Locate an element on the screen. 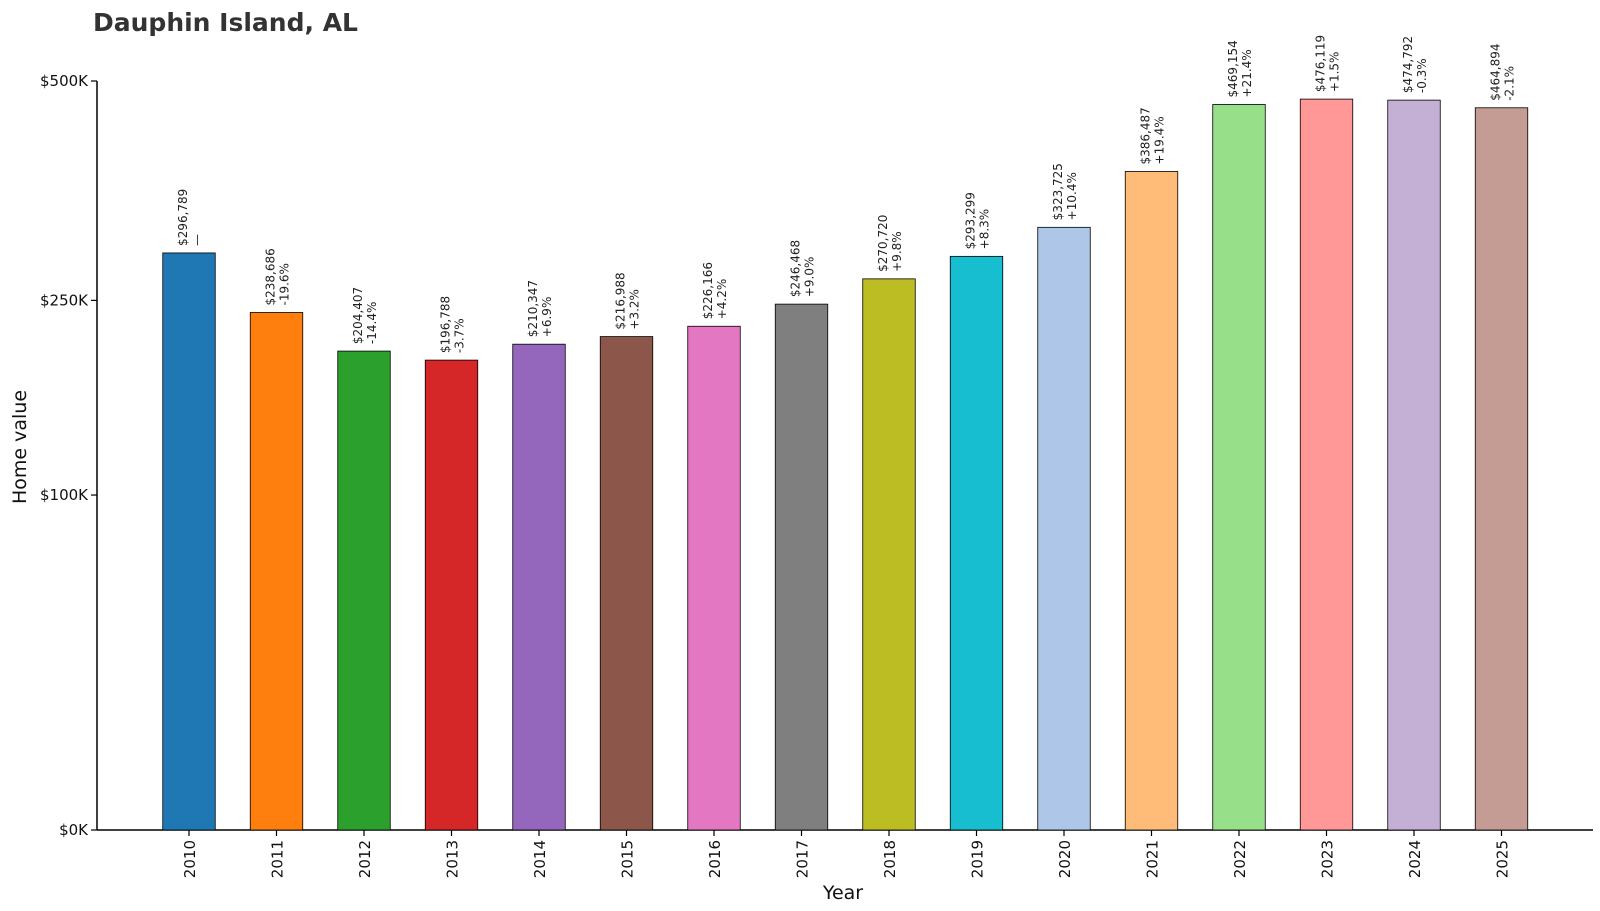 The width and height of the screenshot is (1600, 911). y-tick-label: $250K is located at coordinates (64, 300).